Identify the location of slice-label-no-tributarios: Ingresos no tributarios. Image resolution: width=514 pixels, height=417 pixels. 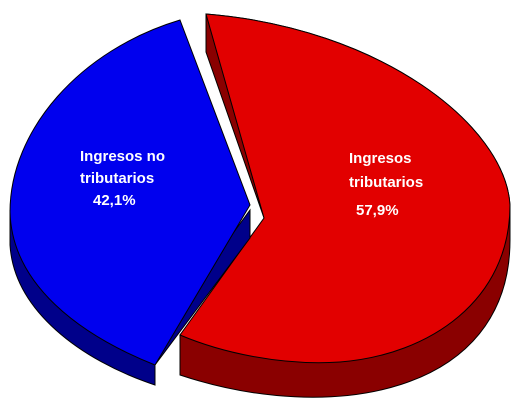
(124, 167).